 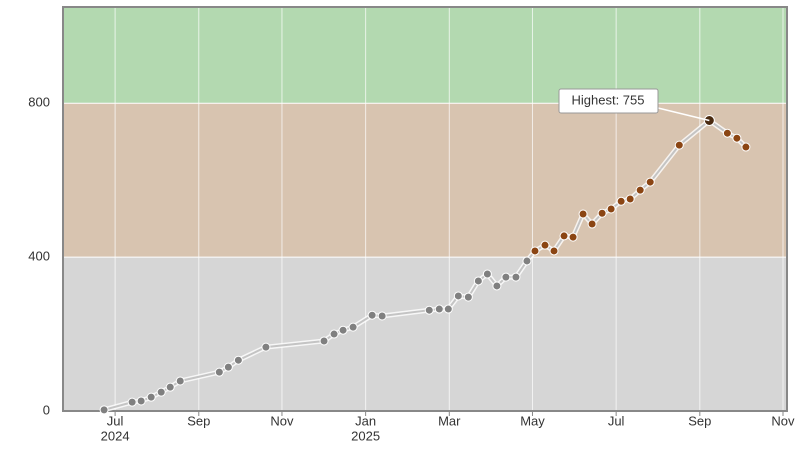 What do you see at coordinates (365, 435) in the screenshot?
I see `x-year-label: 2025` at bounding box center [365, 435].